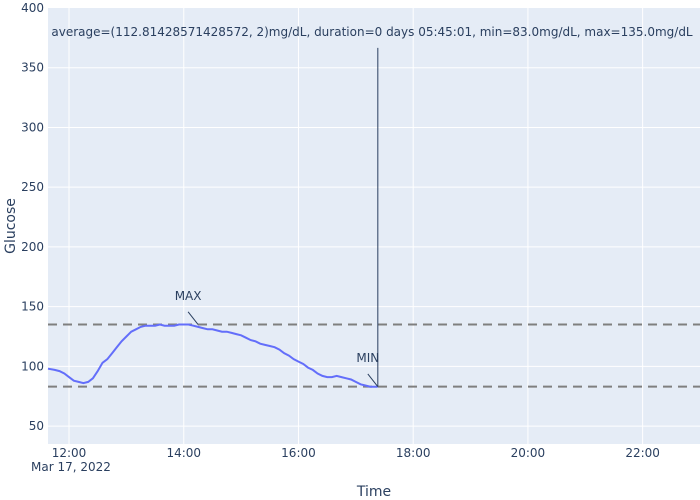 The width and height of the screenshot is (700, 500). Describe the element at coordinates (367, 358) in the screenshot. I see `annotation-label: MIN` at that location.